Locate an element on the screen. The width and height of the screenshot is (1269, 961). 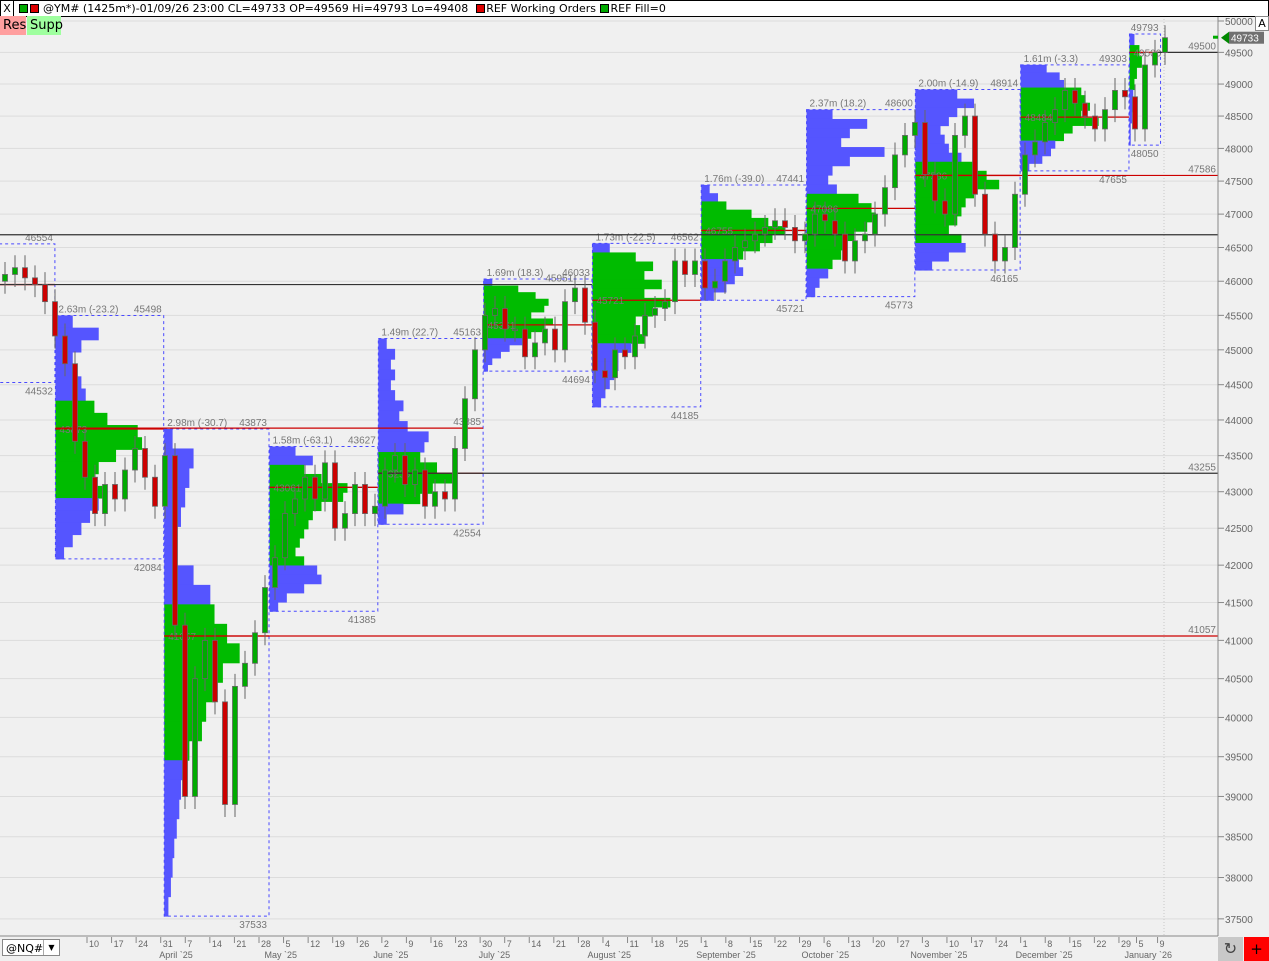
x-tick-label: 18 is located at coordinates (659, 944).